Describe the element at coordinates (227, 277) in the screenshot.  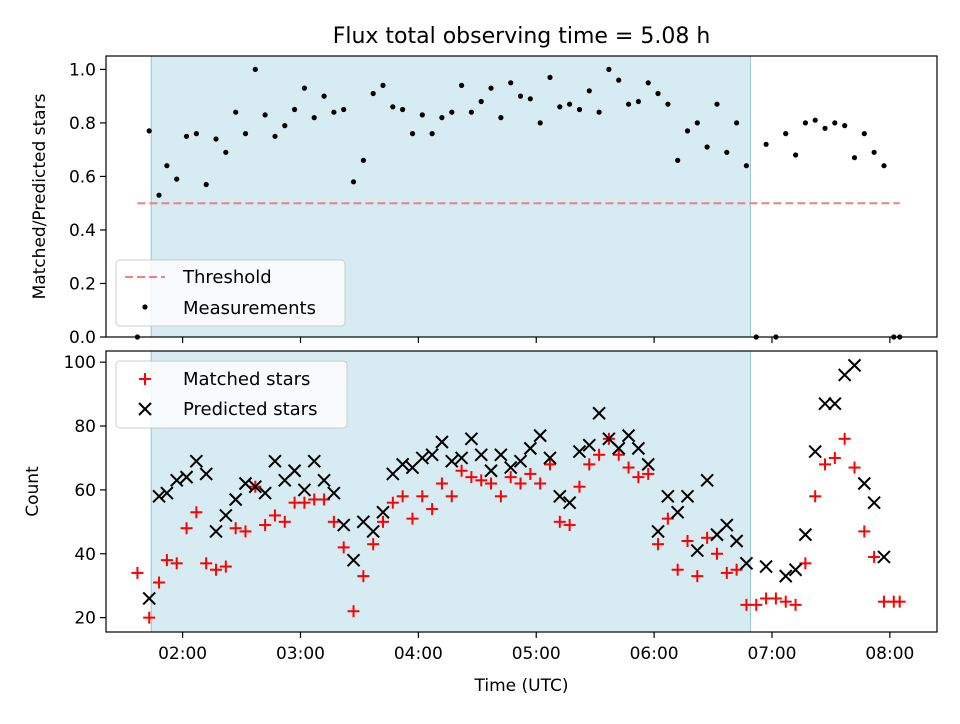
I see `legend-threshold-label: Threshold` at that location.